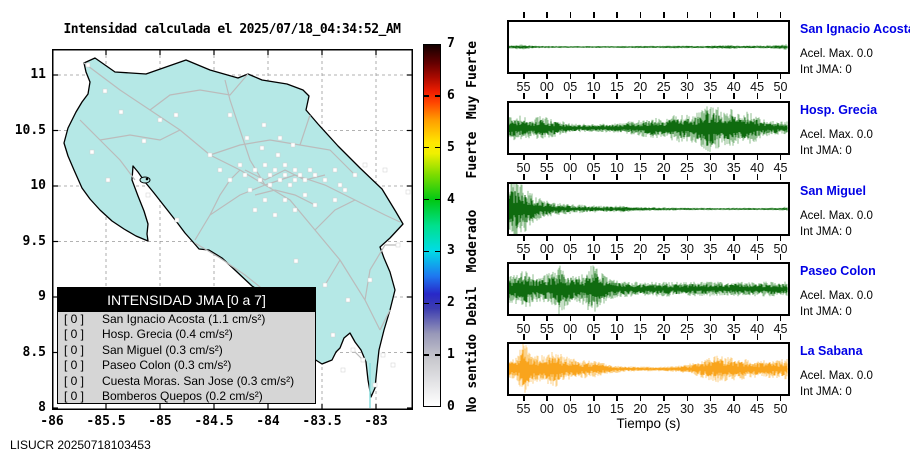  What do you see at coordinates (833, 191) in the screenshot?
I see `station-name-label: San Miguel` at bounding box center [833, 191].